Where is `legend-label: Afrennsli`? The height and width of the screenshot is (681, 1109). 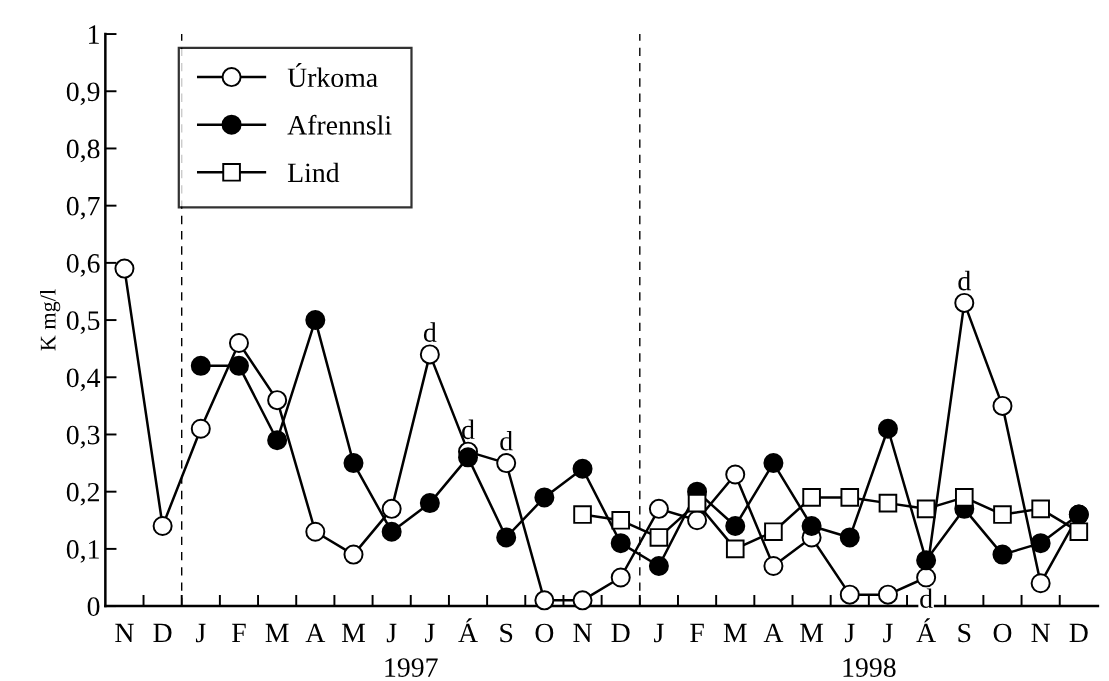
legend-label: Afrennsli is located at coordinates (339, 124).